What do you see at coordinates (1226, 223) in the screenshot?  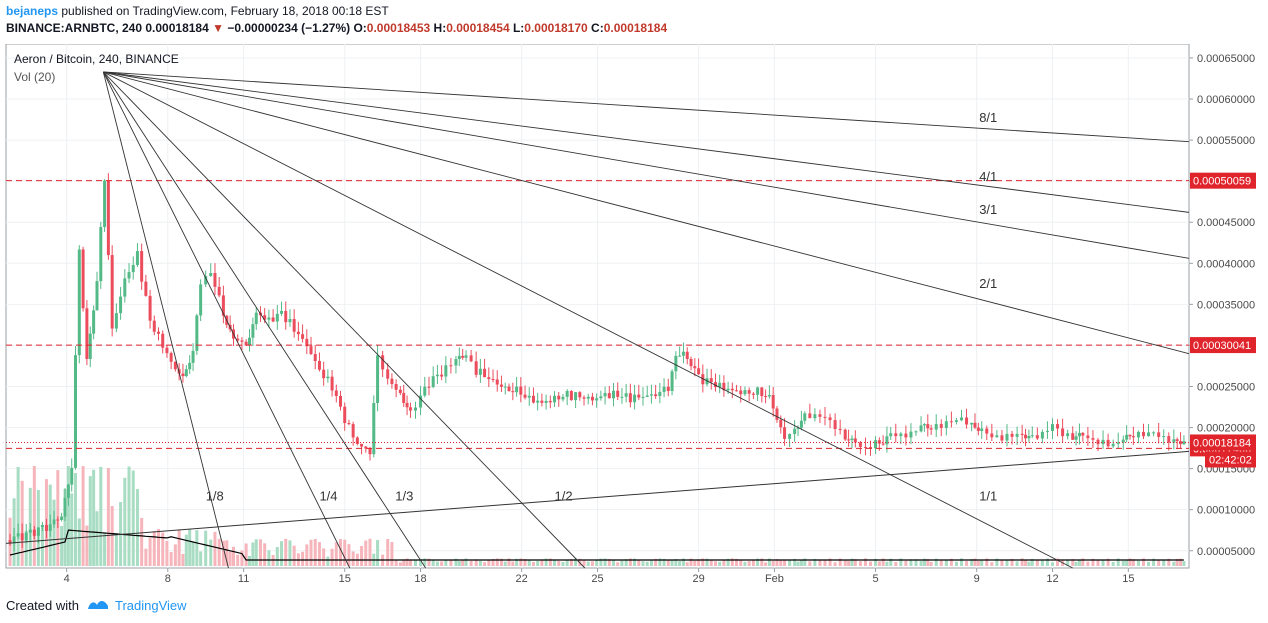 I see `y-tick-label: 0.00045000` at bounding box center [1226, 223].